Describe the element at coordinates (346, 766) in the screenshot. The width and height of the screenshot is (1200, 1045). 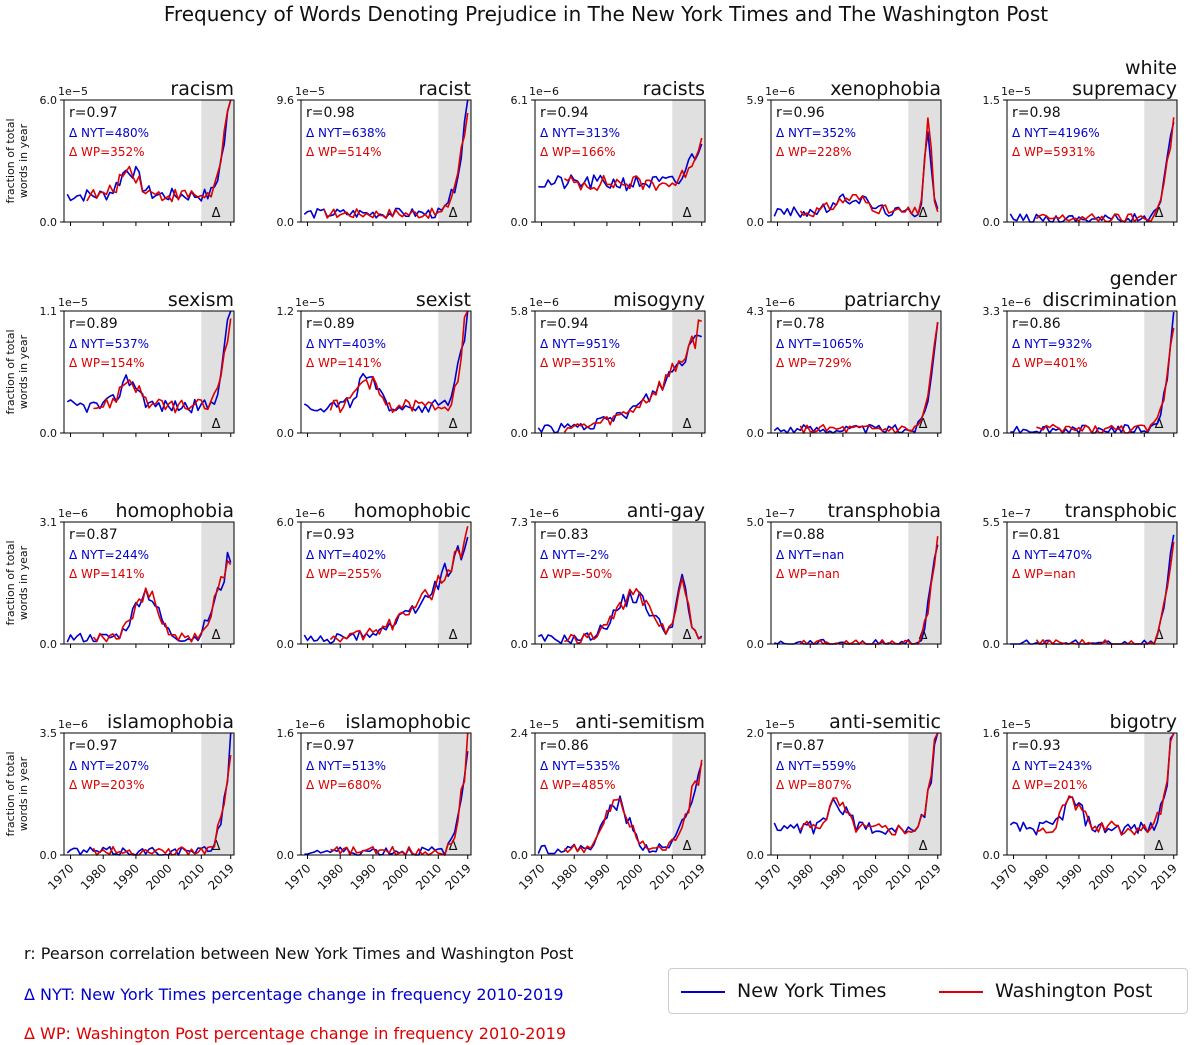
I see `panel-nyt-change: Δ NYT=513%` at that location.